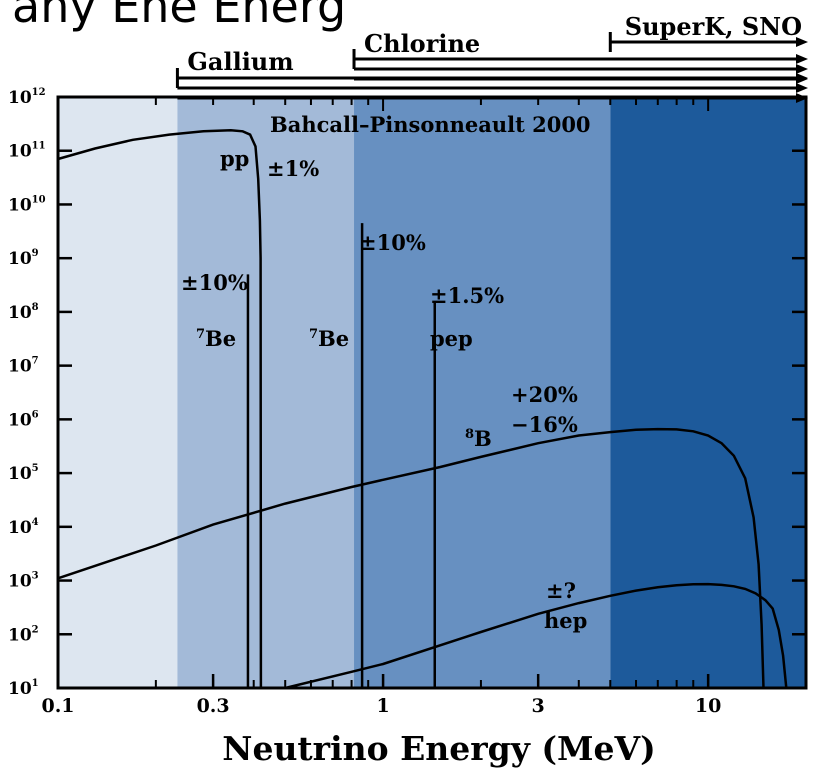 This screenshot has width=815, height=783. I want to click on hep-label: hep, so click(565, 620).